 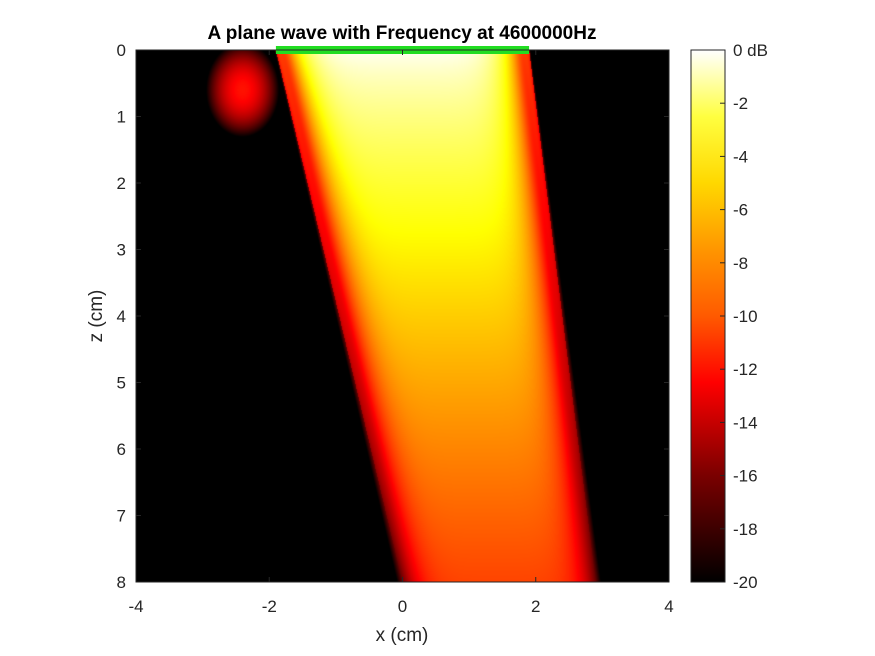 What do you see at coordinates (740, 156) in the screenshot?
I see `colorbar-tick-label: -4` at bounding box center [740, 156].